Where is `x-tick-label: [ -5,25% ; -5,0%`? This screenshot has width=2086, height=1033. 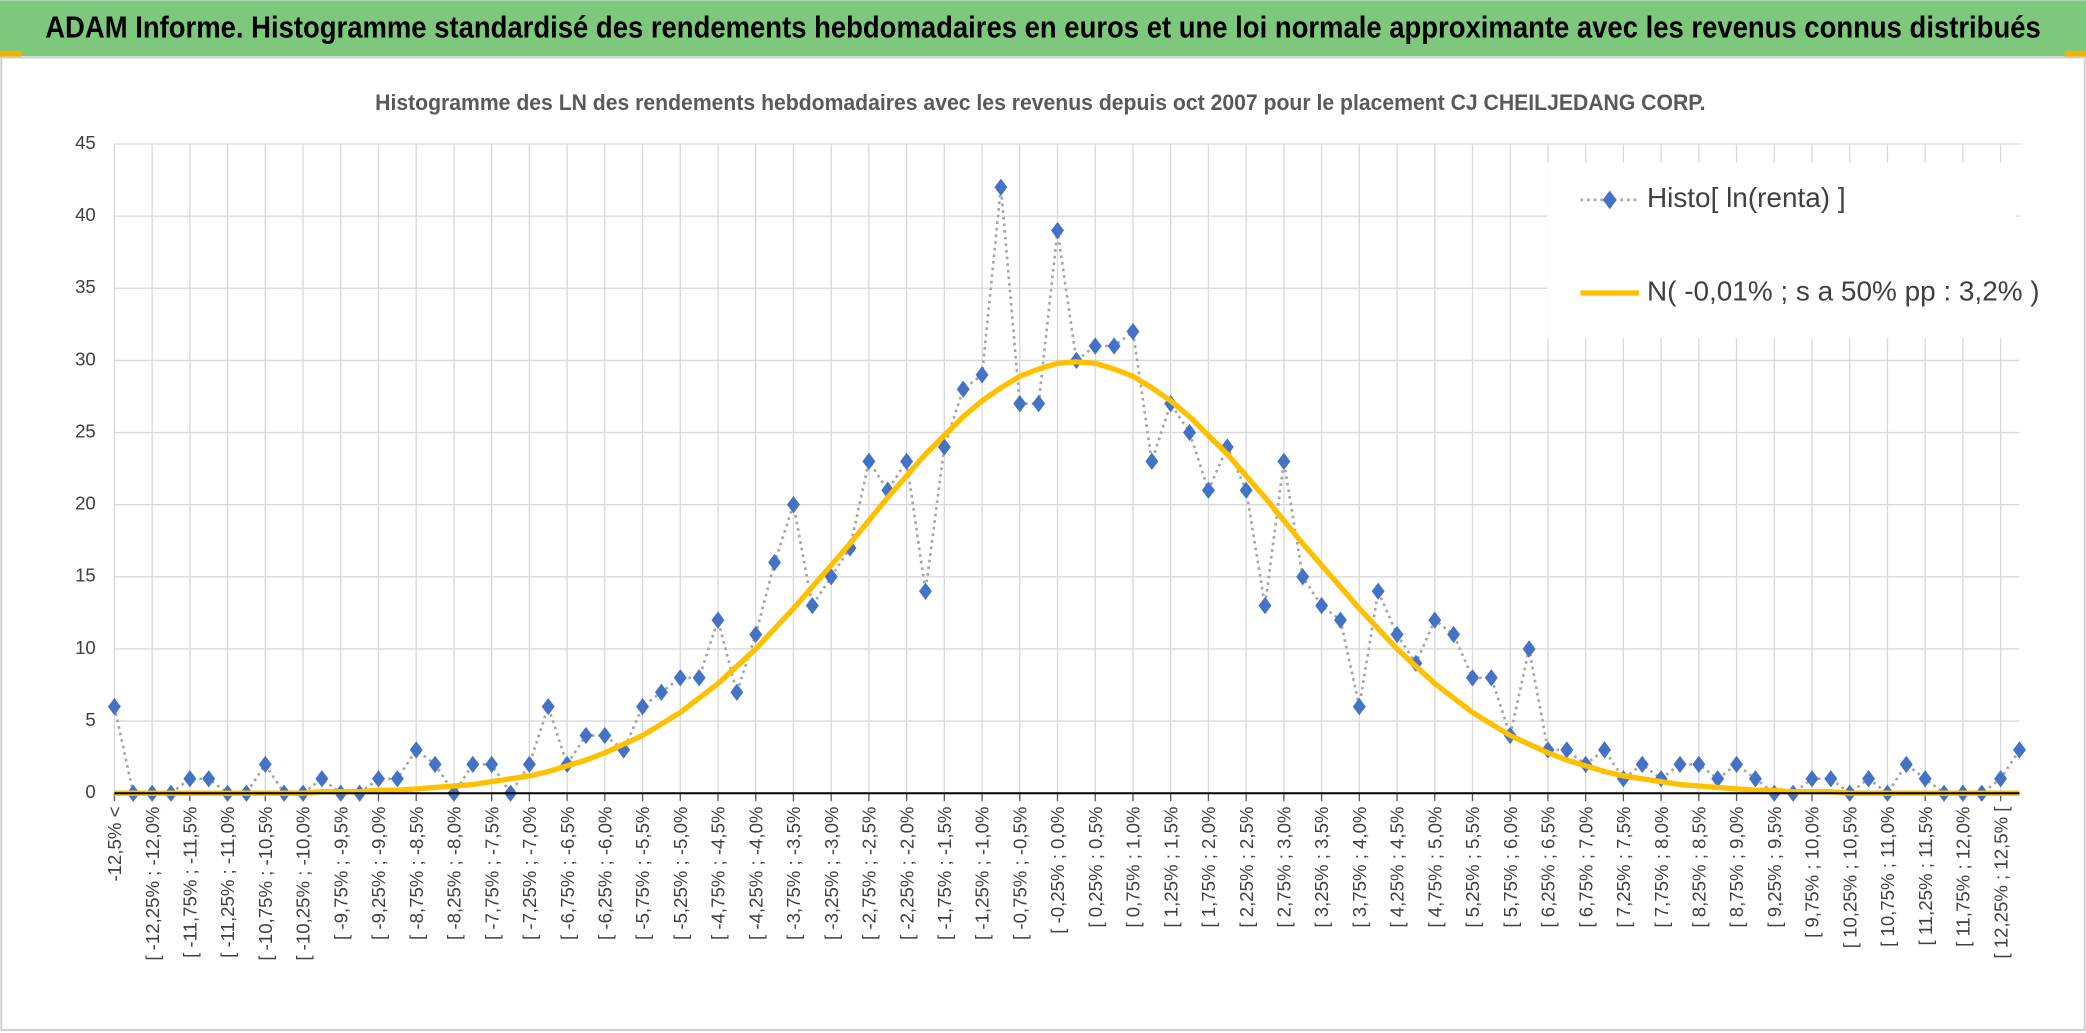
x-tick-label: [ -5,25% ; -5,0% is located at coordinates (680, 873).